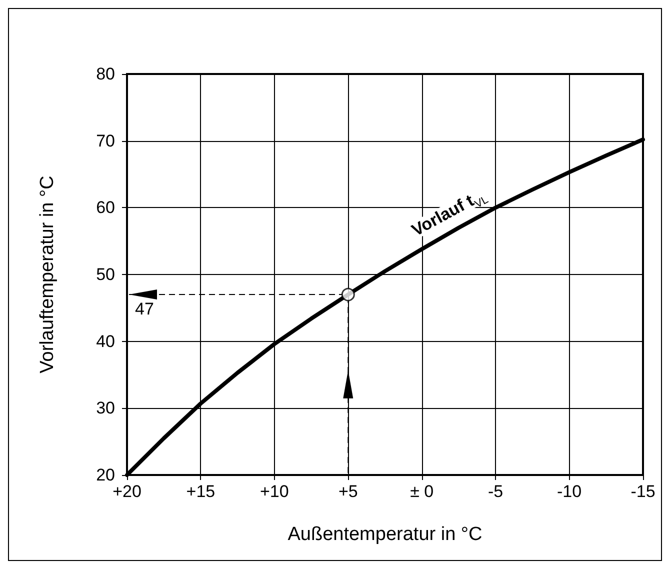 The image size is (670, 569). I want to click on y-tick-label: 50, so click(105, 274).